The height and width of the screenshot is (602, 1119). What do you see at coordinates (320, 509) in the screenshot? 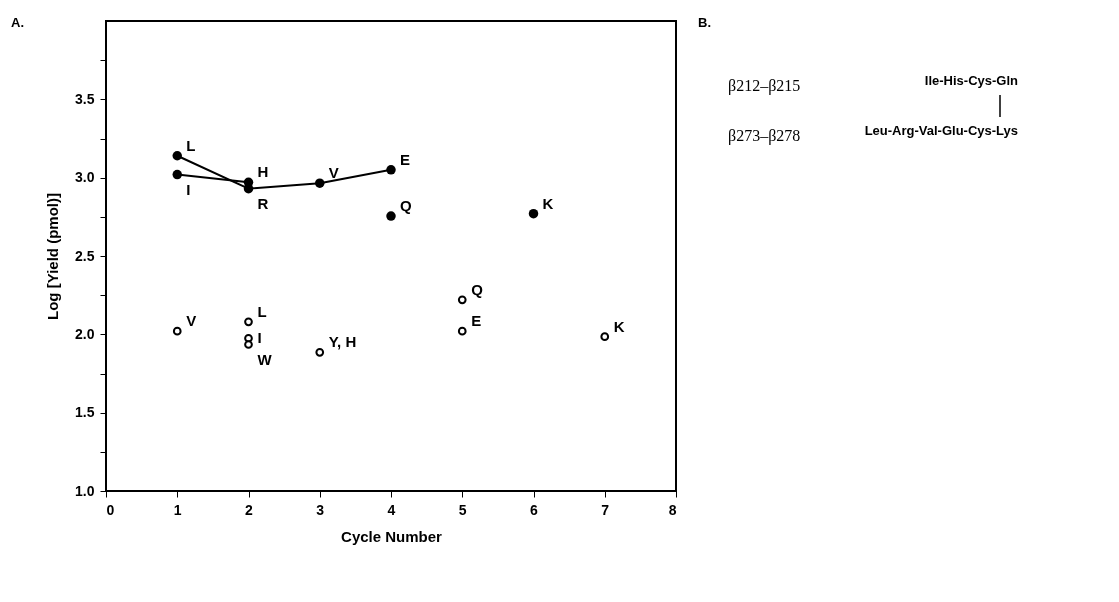
I see `x-tick-label: 3` at bounding box center [320, 509].